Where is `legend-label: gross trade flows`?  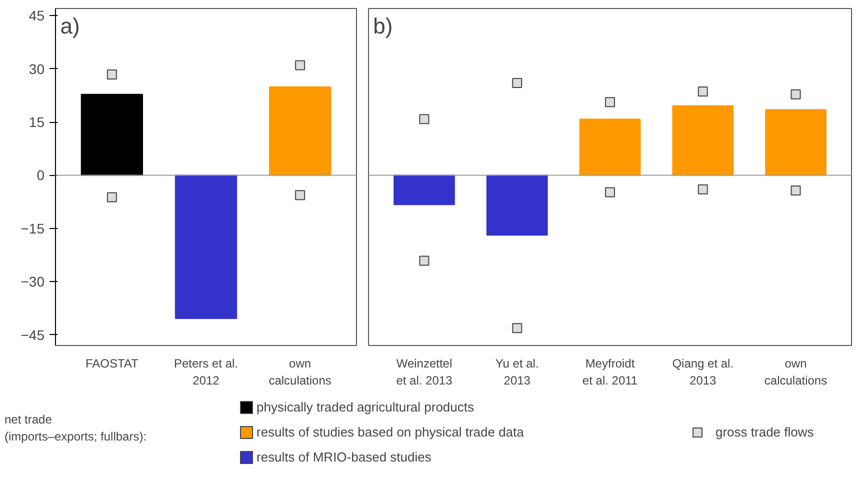 legend-label: gross trade flows is located at coordinates (765, 432).